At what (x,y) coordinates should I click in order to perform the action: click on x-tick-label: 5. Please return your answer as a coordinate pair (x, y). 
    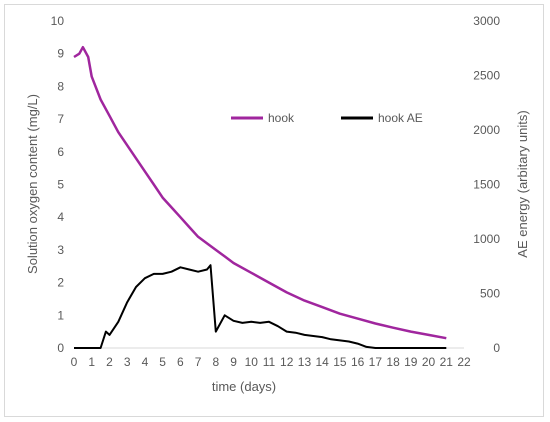
    Looking at the image, I should click on (162, 362).